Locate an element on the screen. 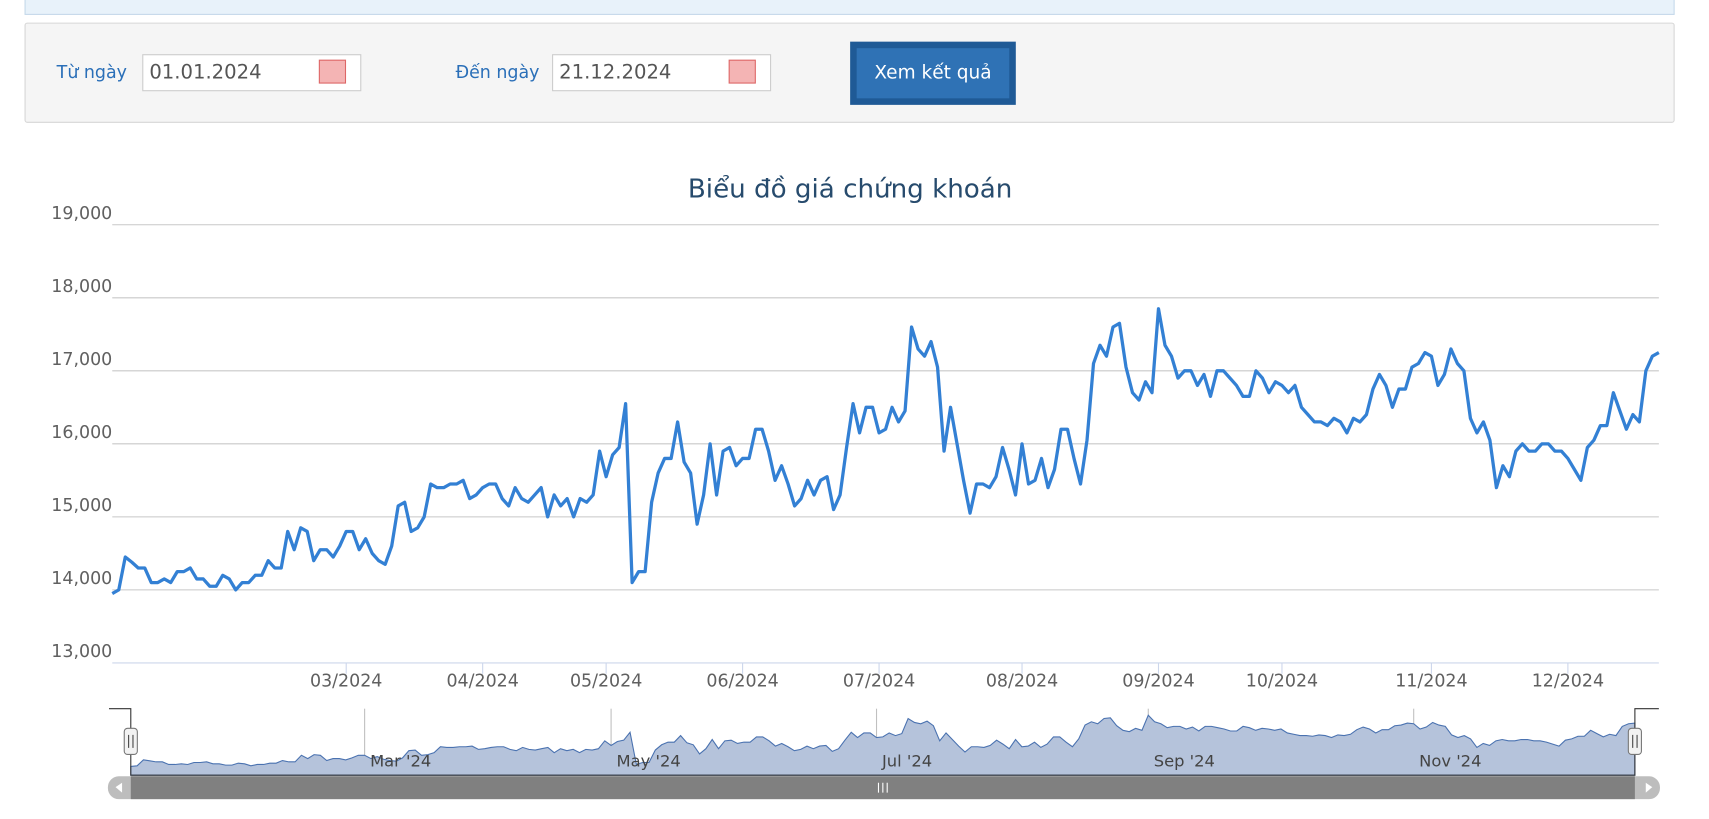 The width and height of the screenshot is (1709, 819). y-tick-label: 13,000 is located at coordinates (81, 652).